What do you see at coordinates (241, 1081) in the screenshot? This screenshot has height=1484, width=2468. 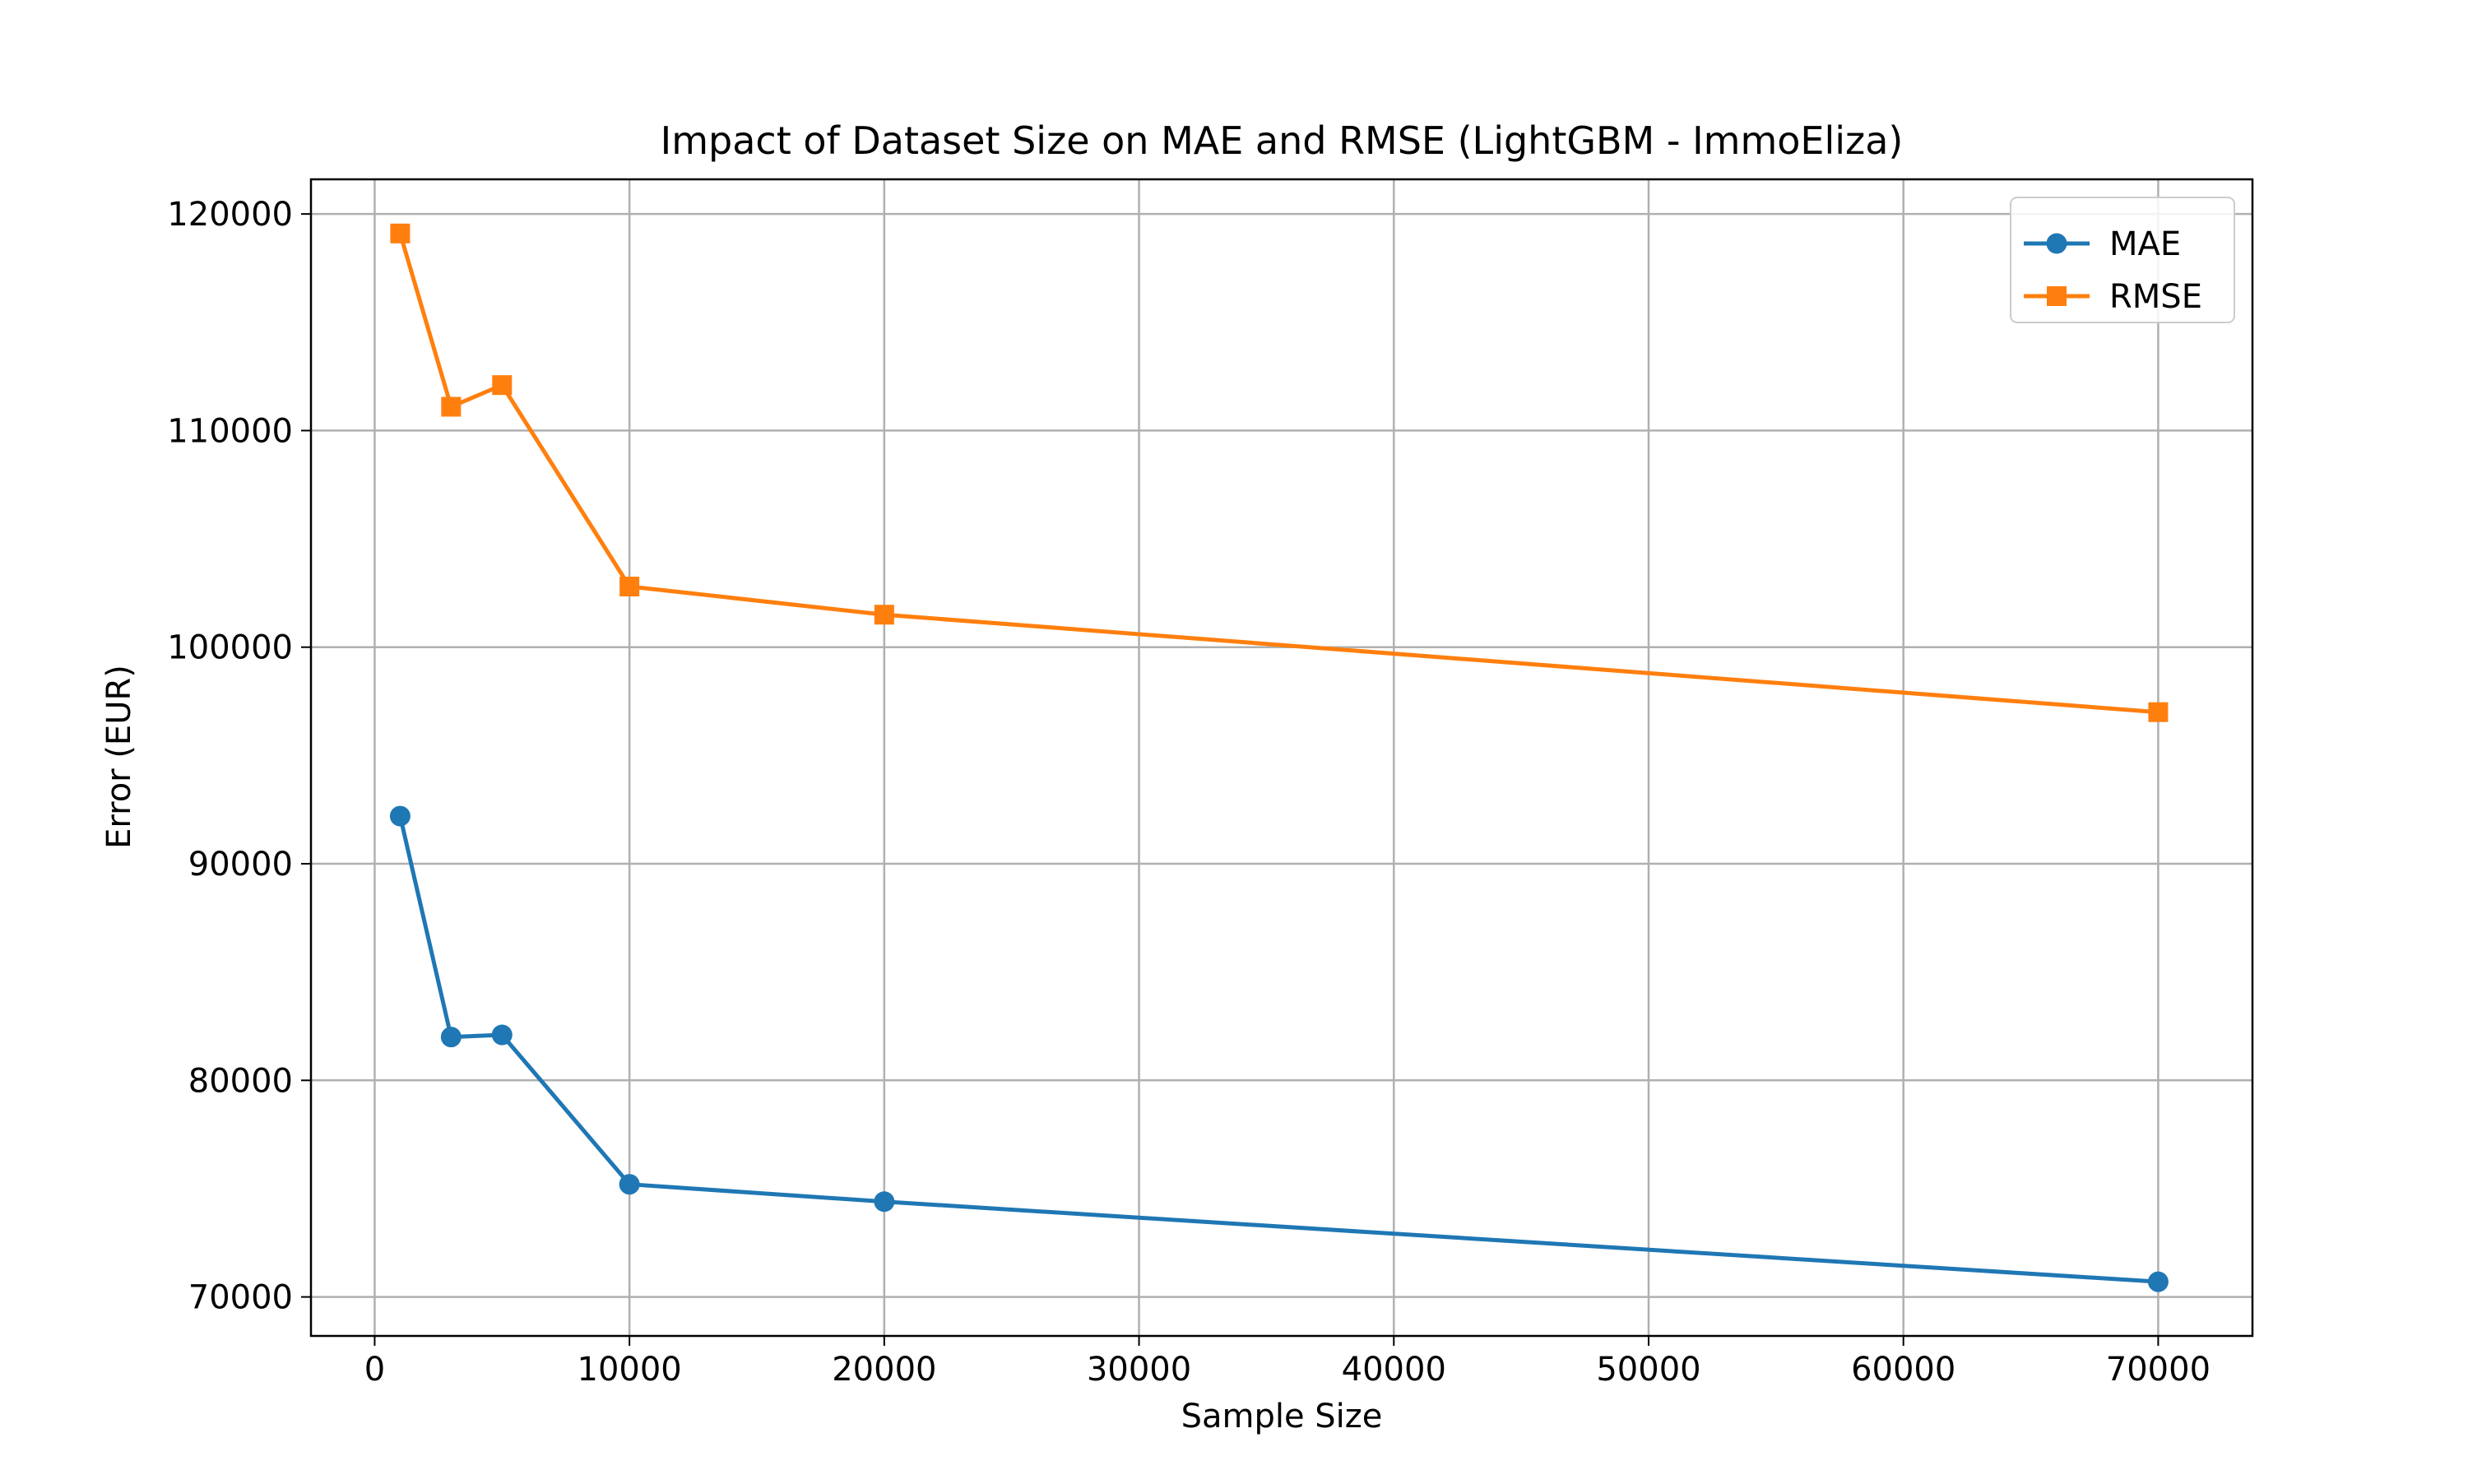 I see `y-tick-label: 80000` at bounding box center [241, 1081].